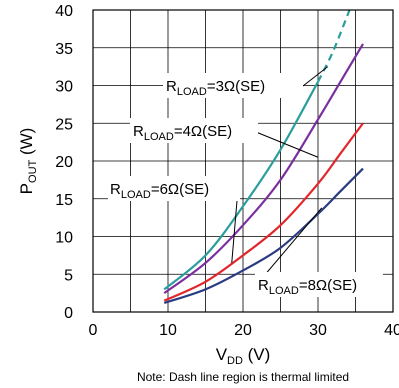 The width and height of the screenshot is (399, 388). Describe the element at coordinates (68, 313) in the screenshot. I see `y-tick-0: 0` at that location.